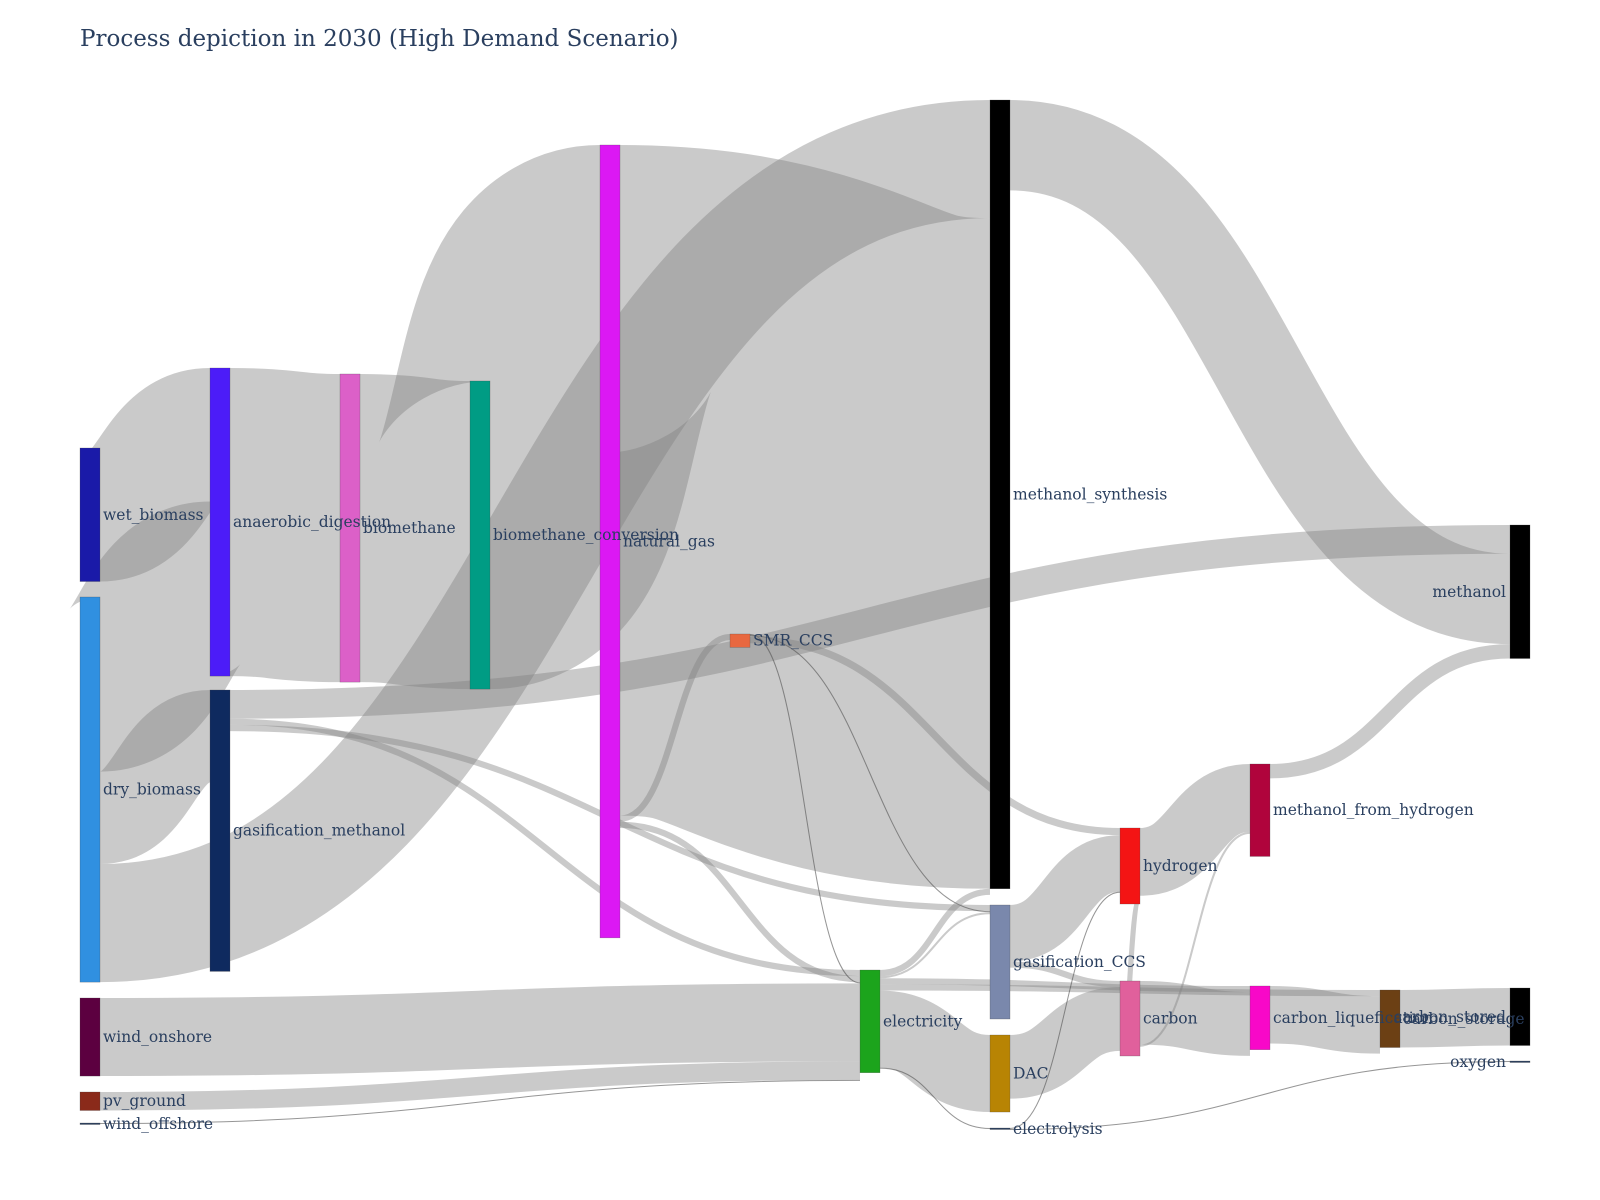 Image resolution: width=1600 pixels, height=1200 pixels. Describe the element at coordinates (805, 516) in the screenshot. I see `link-natural_gas-to-methanol_synthesis` at that location.